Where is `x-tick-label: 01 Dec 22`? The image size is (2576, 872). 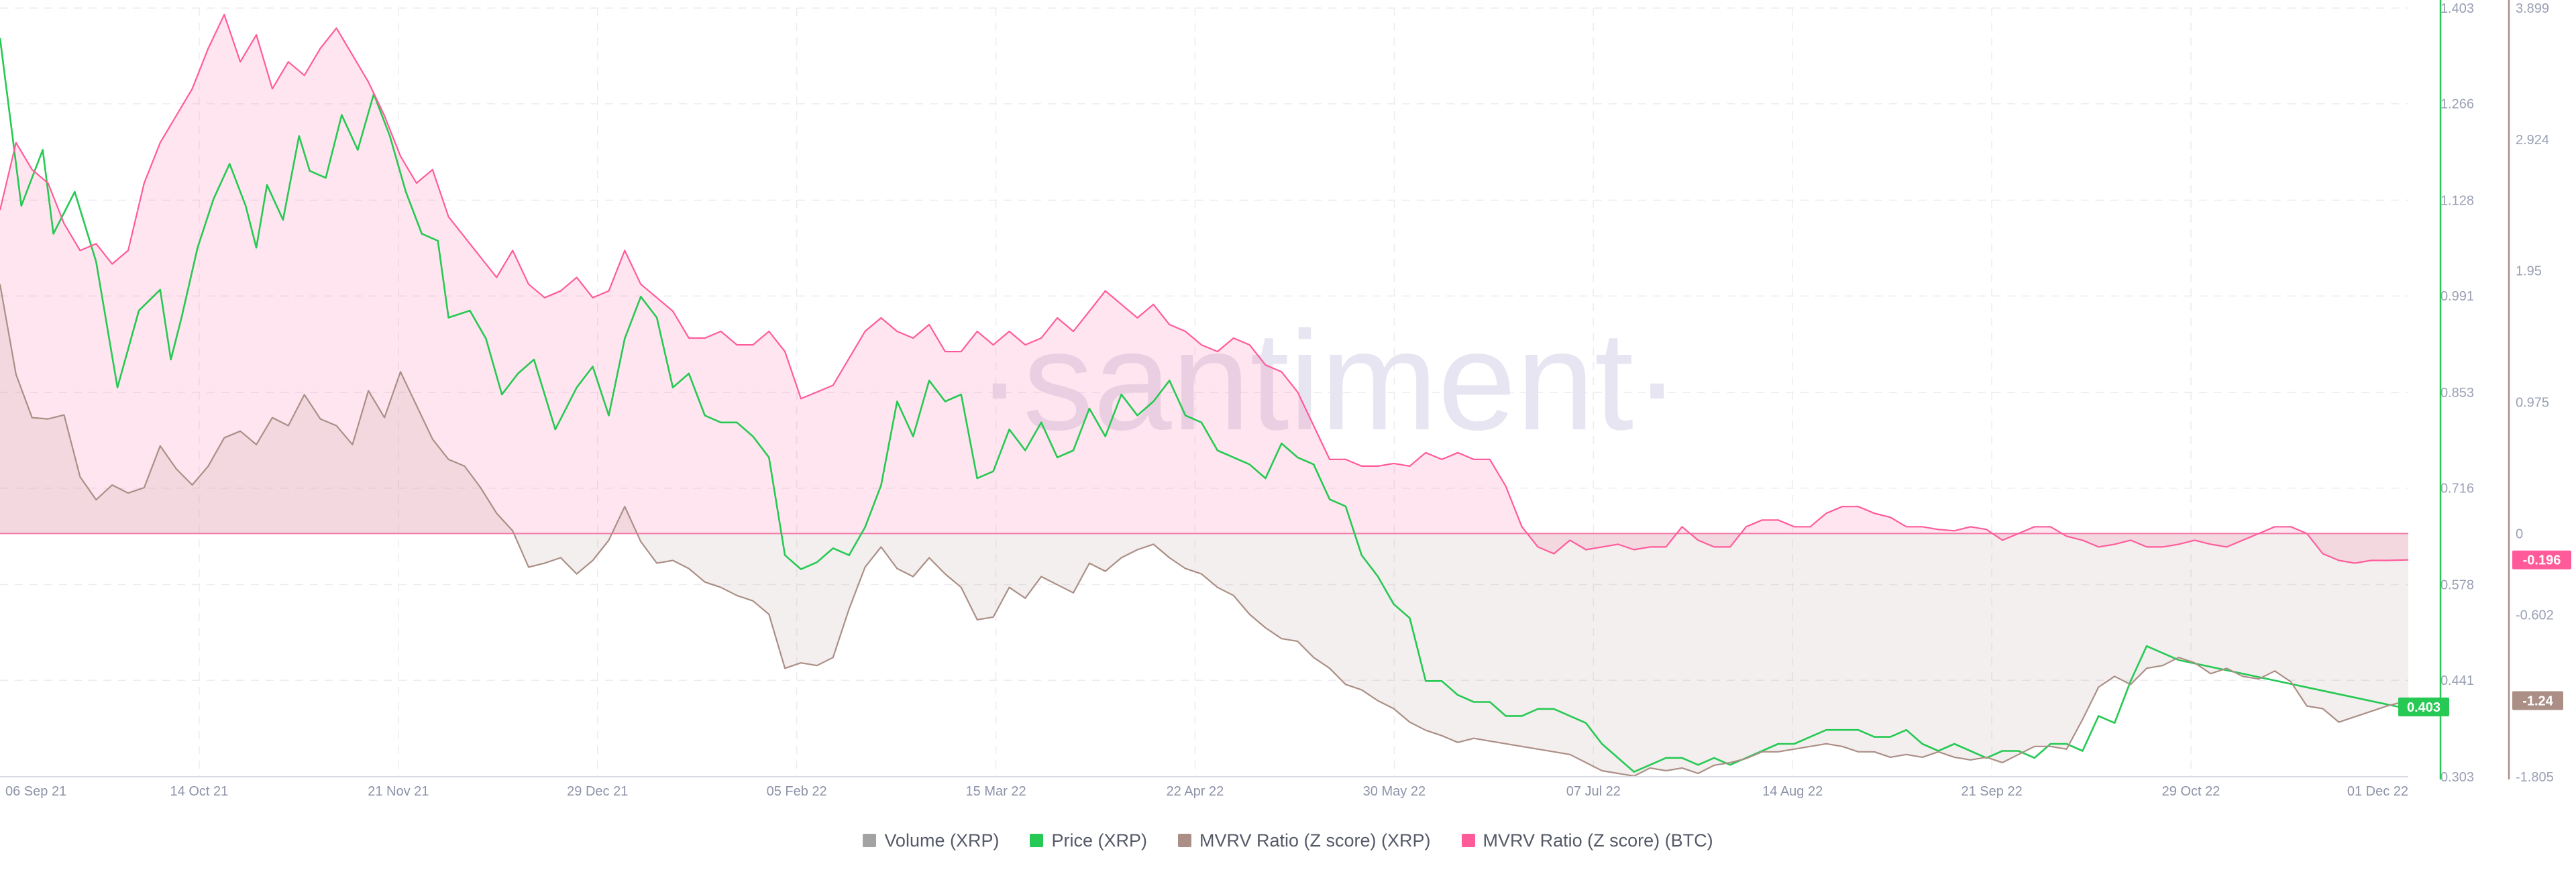
x-tick-label: 01 Dec 22 is located at coordinates (2377, 791).